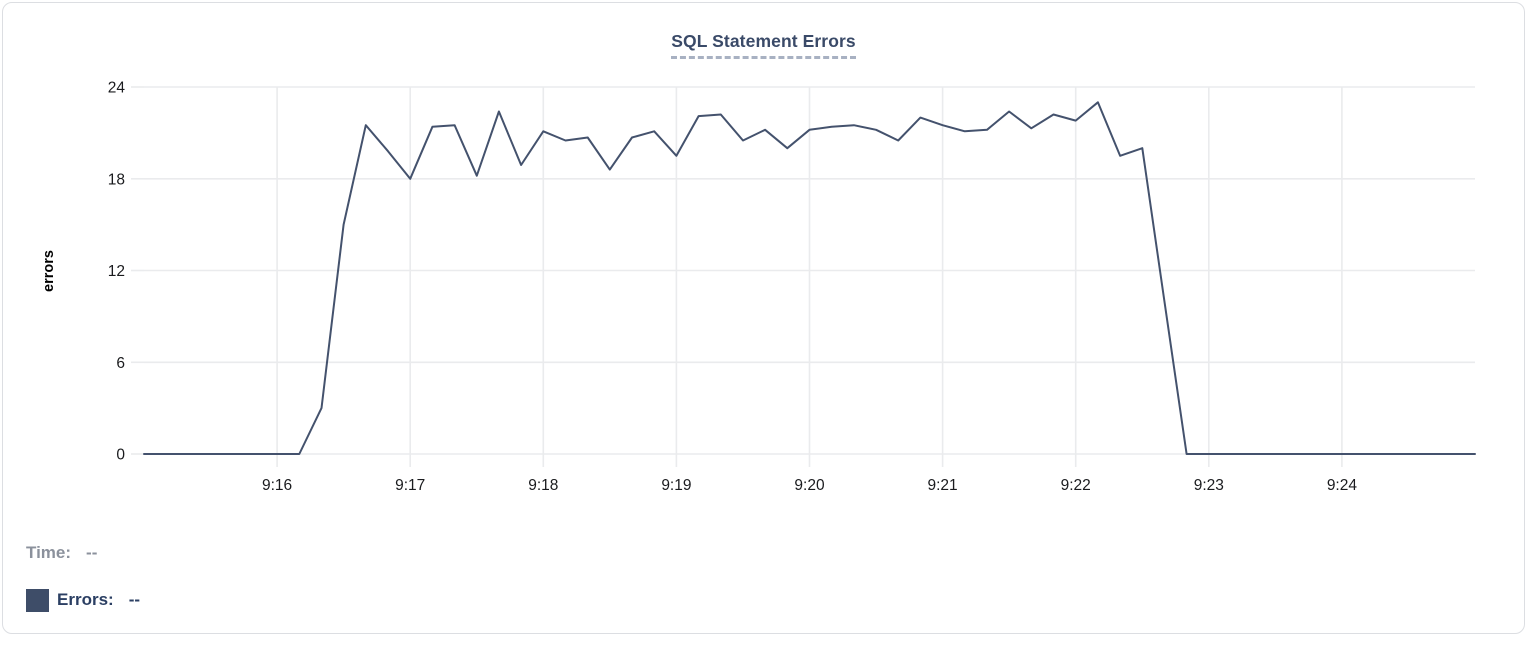 This screenshot has width=1528, height=652. Describe the element at coordinates (1076, 485) in the screenshot. I see `x-tick-label: 9:22` at that location.